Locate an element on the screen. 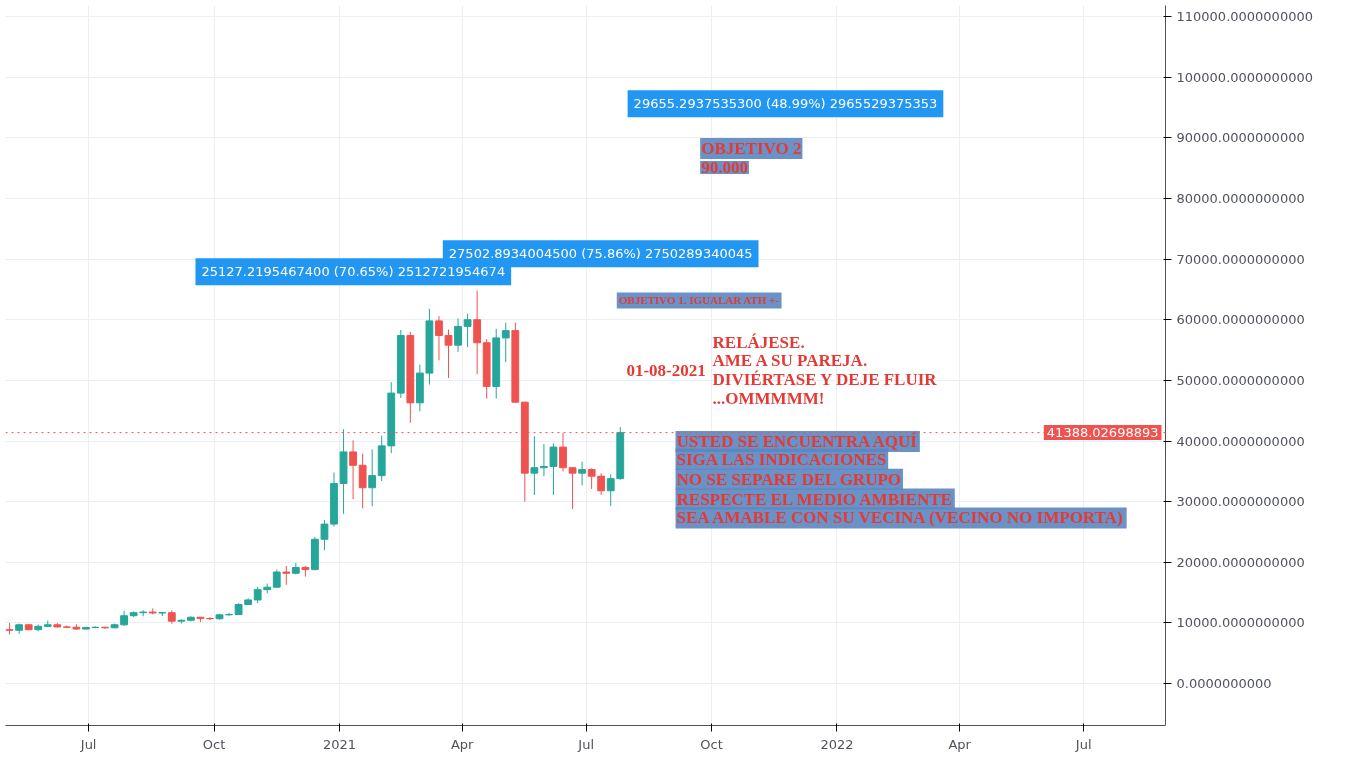 The width and height of the screenshot is (1358, 780). x-tick-label: 2021 is located at coordinates (339, 744).